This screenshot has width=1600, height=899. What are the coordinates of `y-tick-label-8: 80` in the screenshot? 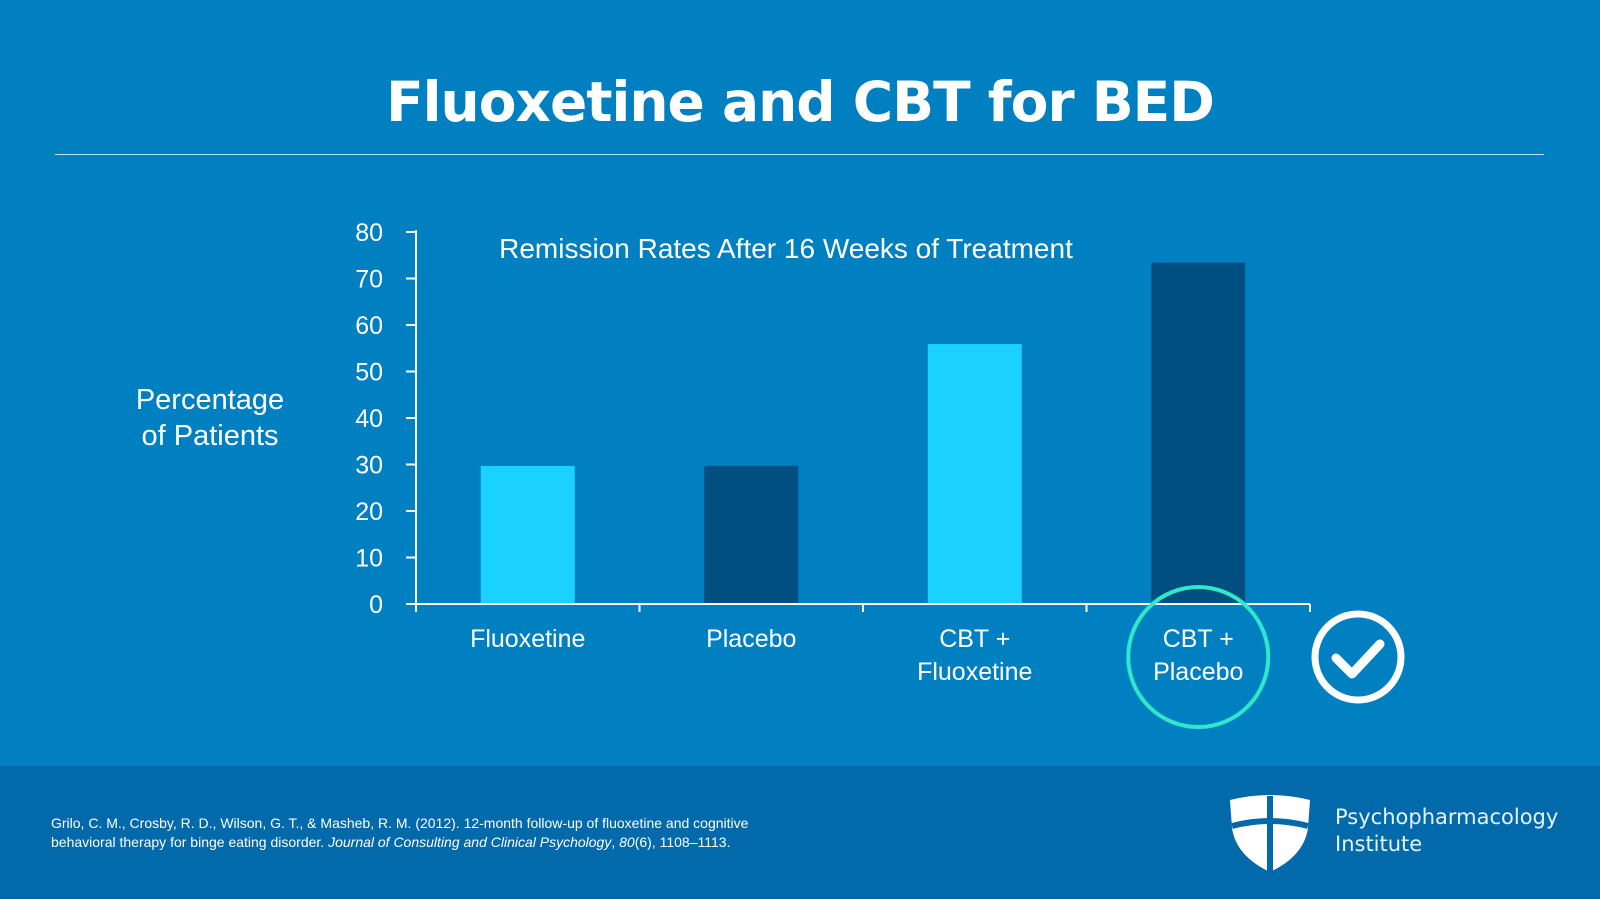 It's located at (369, 233).